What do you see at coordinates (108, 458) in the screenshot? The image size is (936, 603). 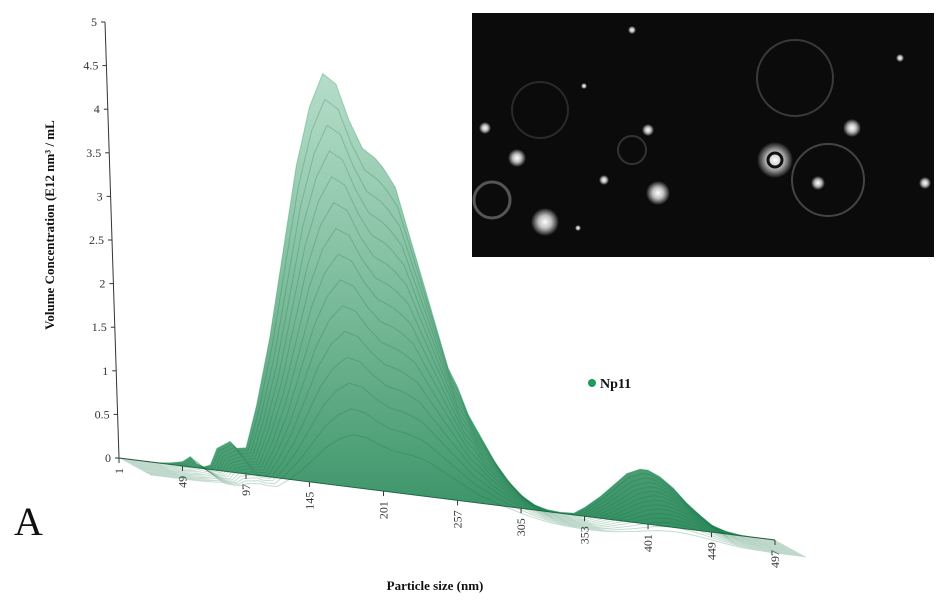 I see `y-tick-label: 0` at bounding box center [108, 458].